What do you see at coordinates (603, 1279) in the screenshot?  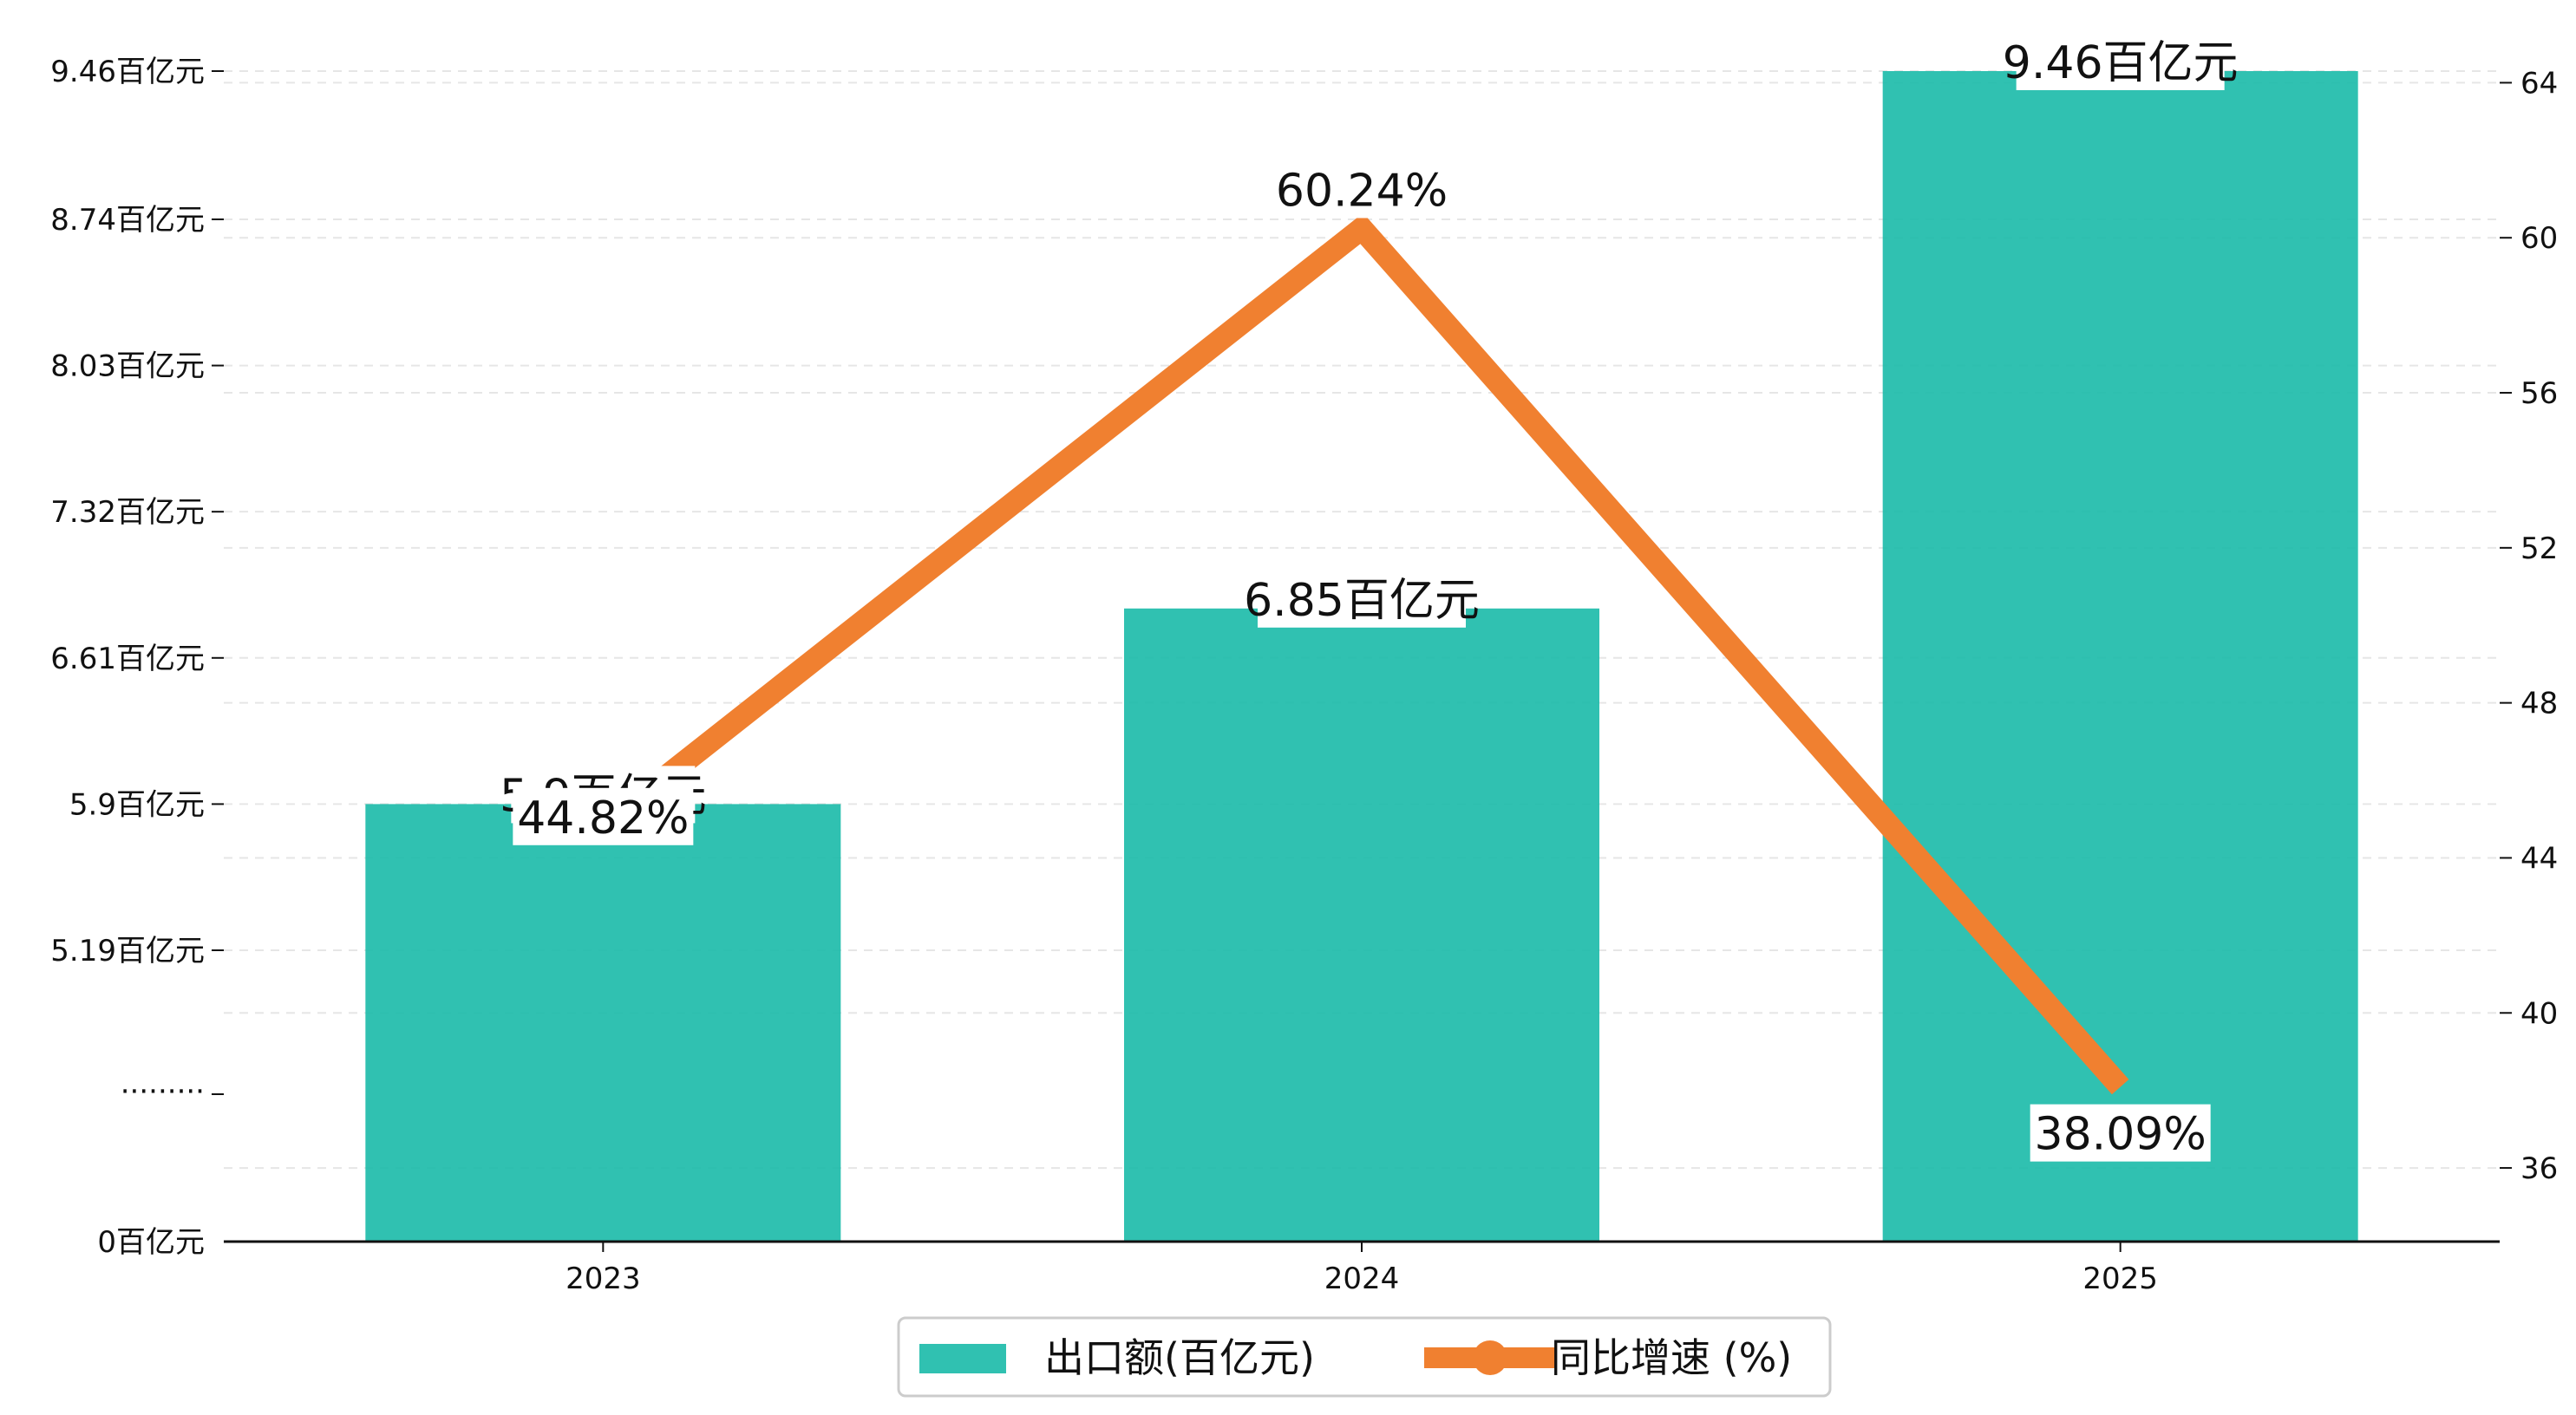 I see `x-tick-label: 2023` at bounding box center [603, 1279].